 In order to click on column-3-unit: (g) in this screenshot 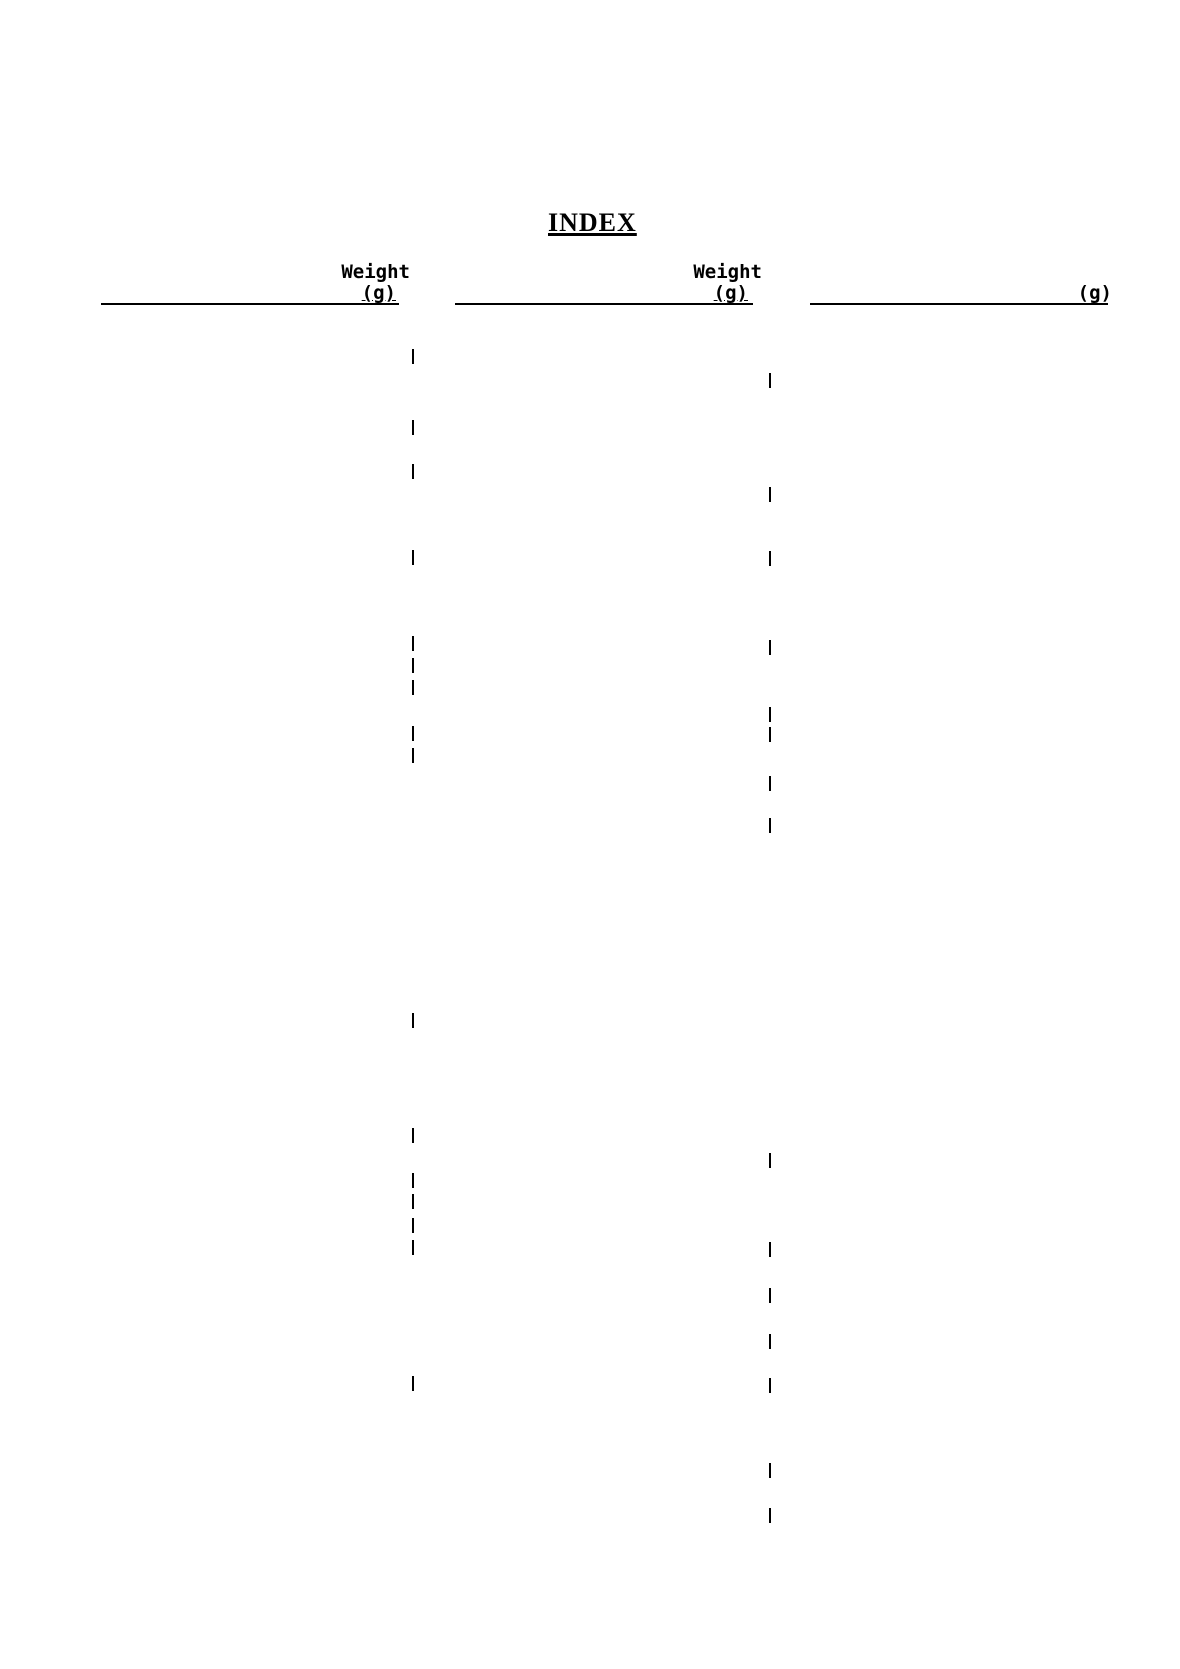, I will do `click(1094, 293)`.